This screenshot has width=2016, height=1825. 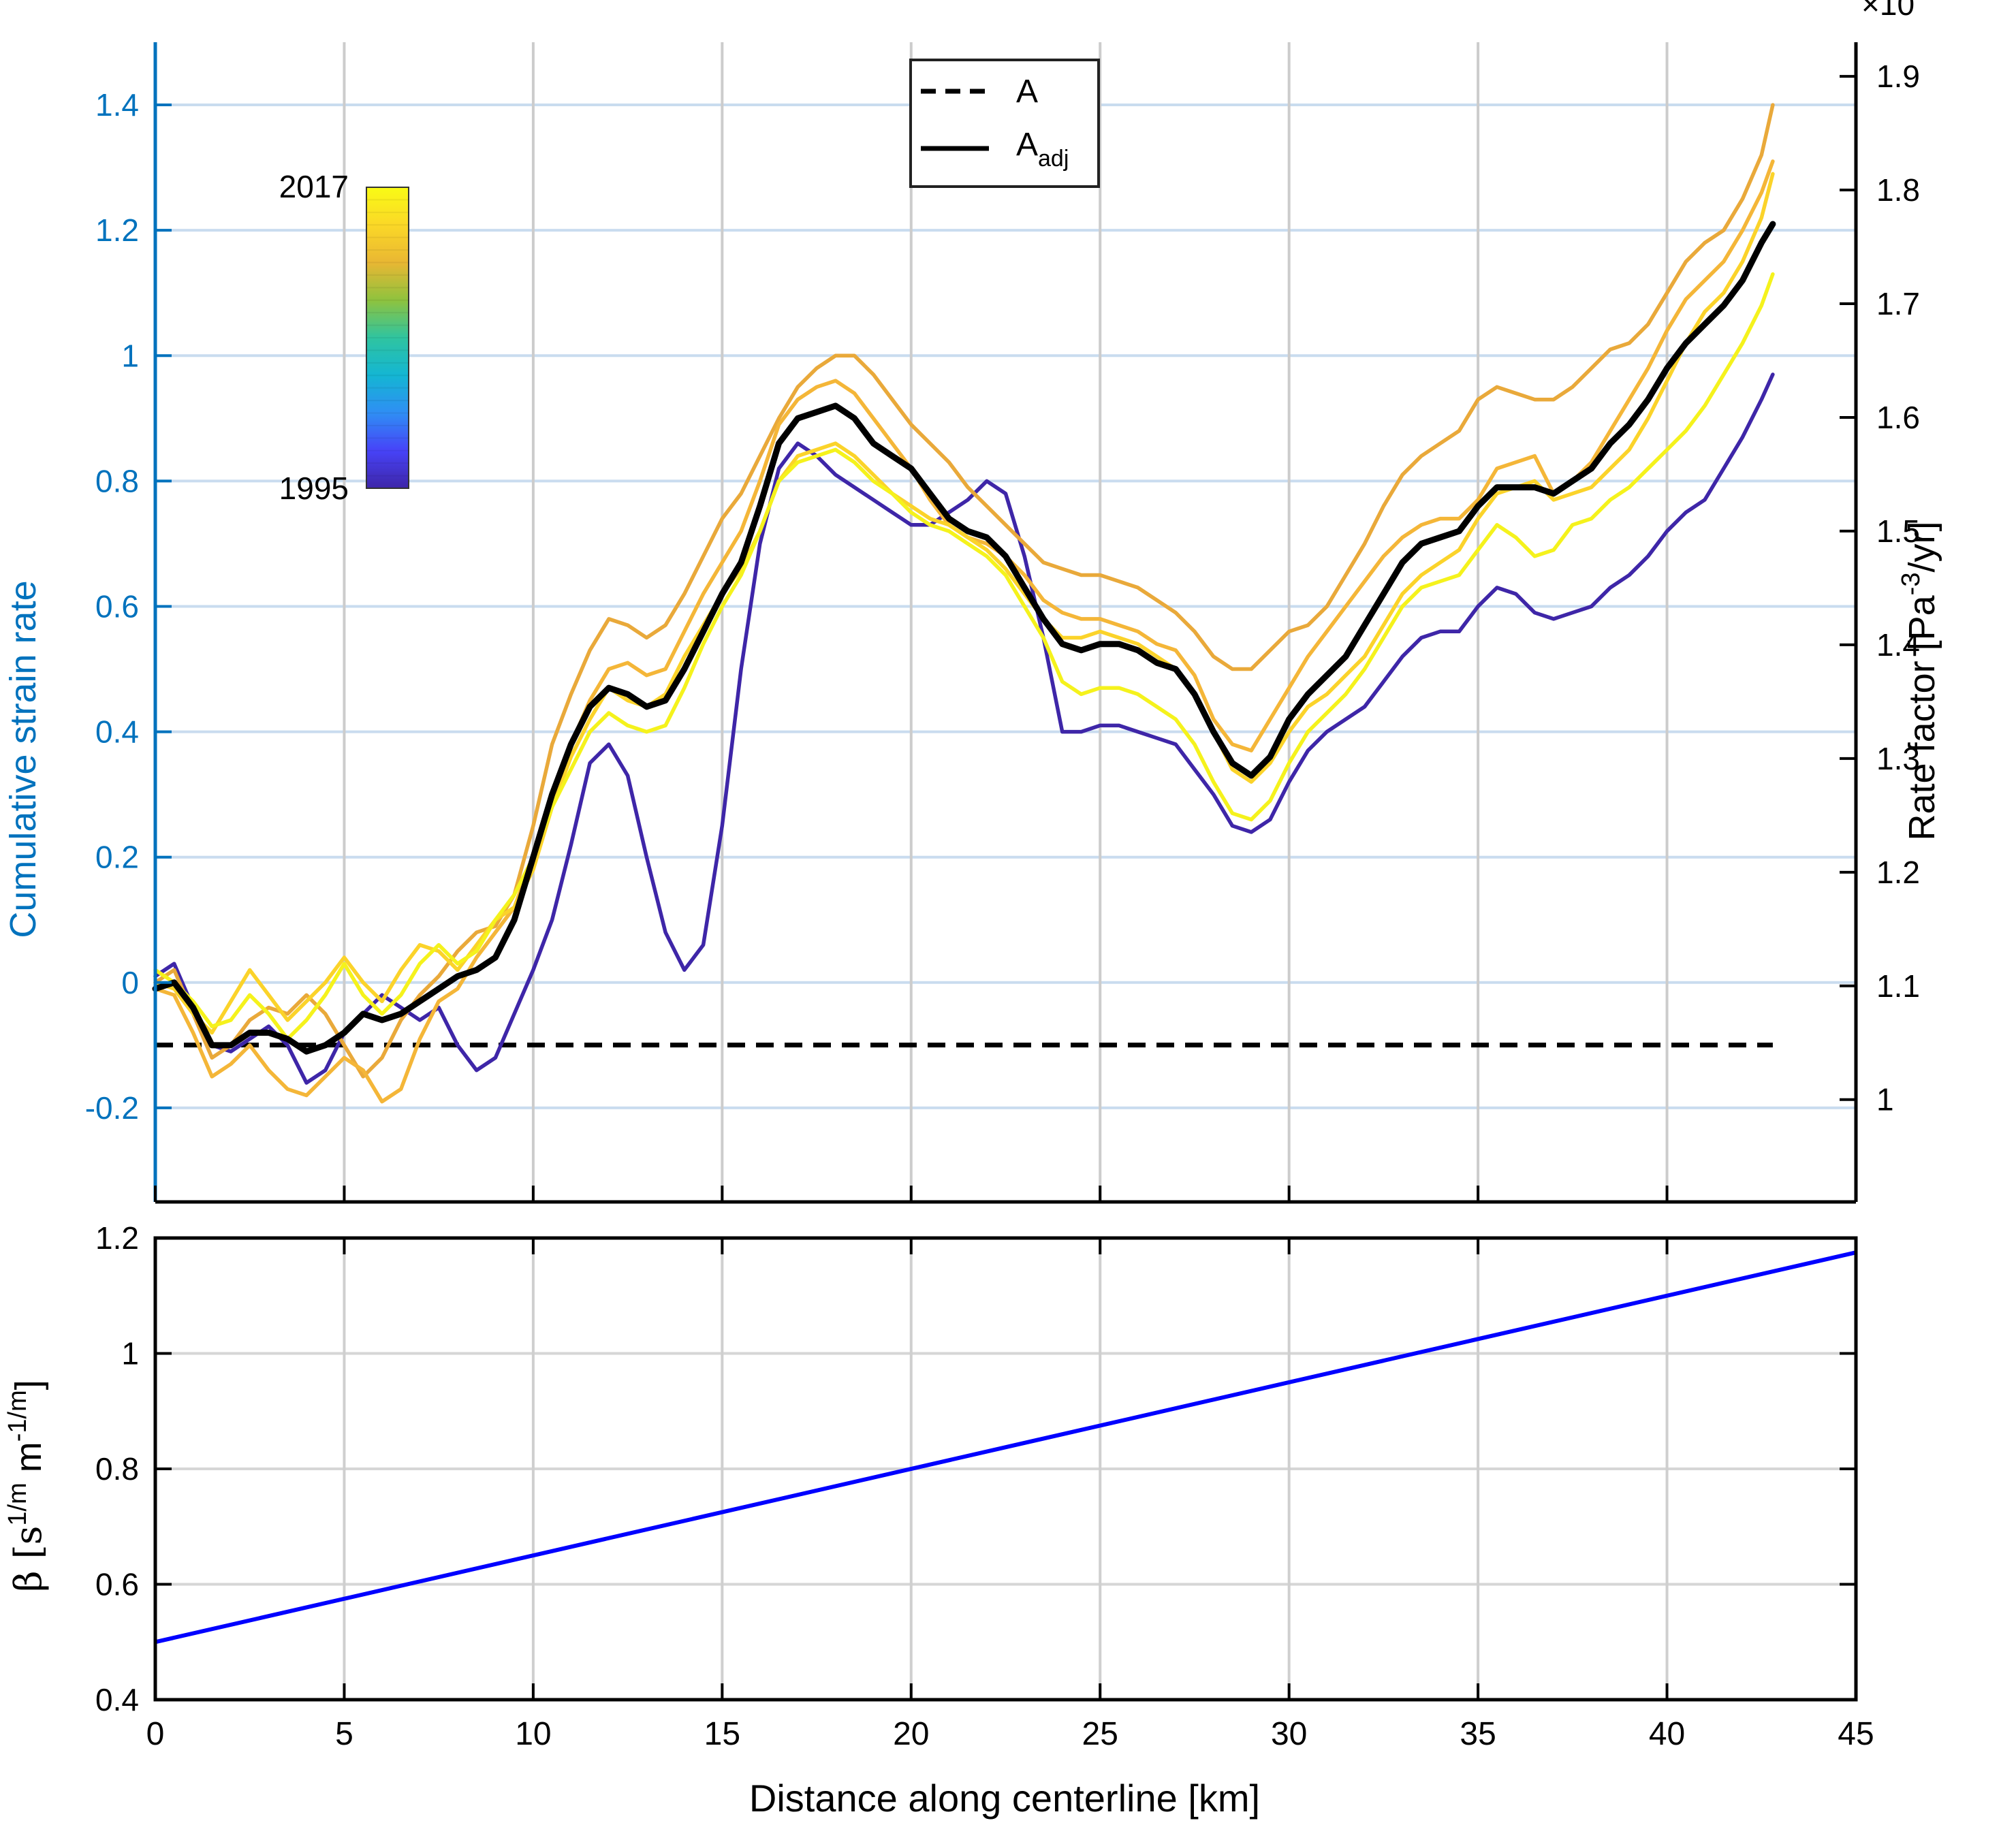 What do you see at coordinates (130, 1353) in the screenshot?
I see `bottom-ytick-label-3: 1` at bounding box center [130, 1353].